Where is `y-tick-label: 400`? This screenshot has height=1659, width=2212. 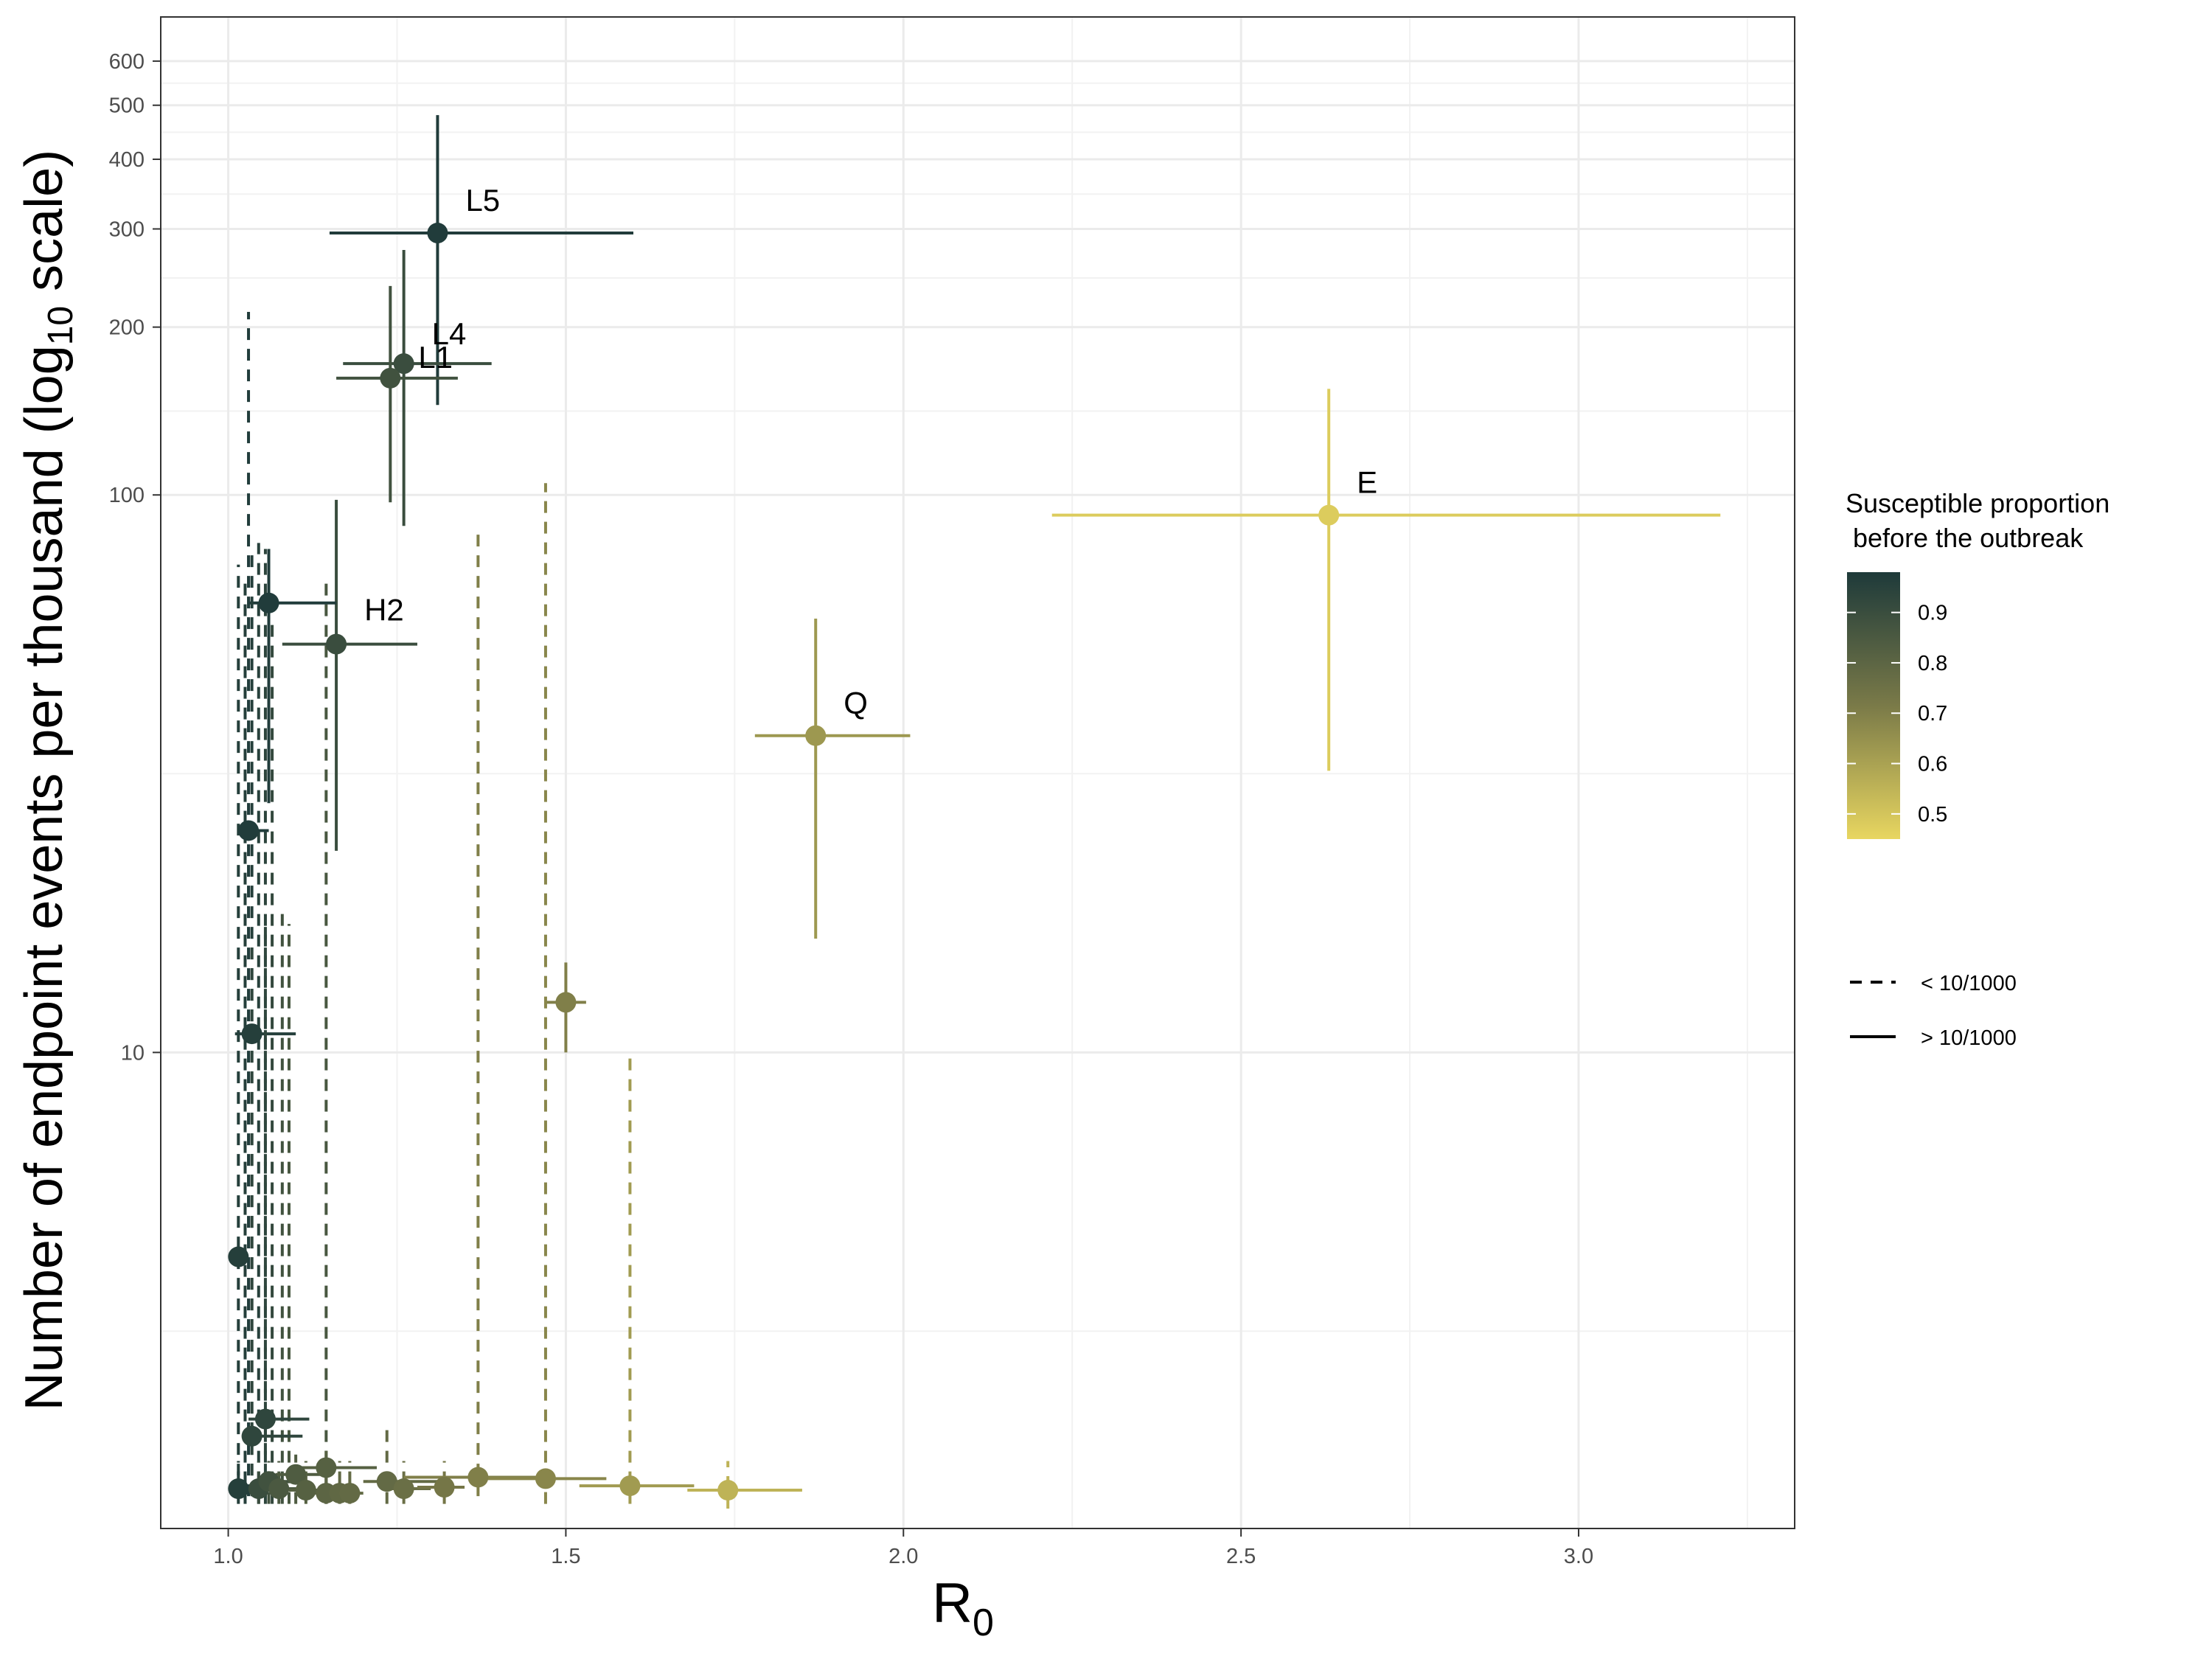
y-tick-label: 400 is located at coordinates (127, 160).